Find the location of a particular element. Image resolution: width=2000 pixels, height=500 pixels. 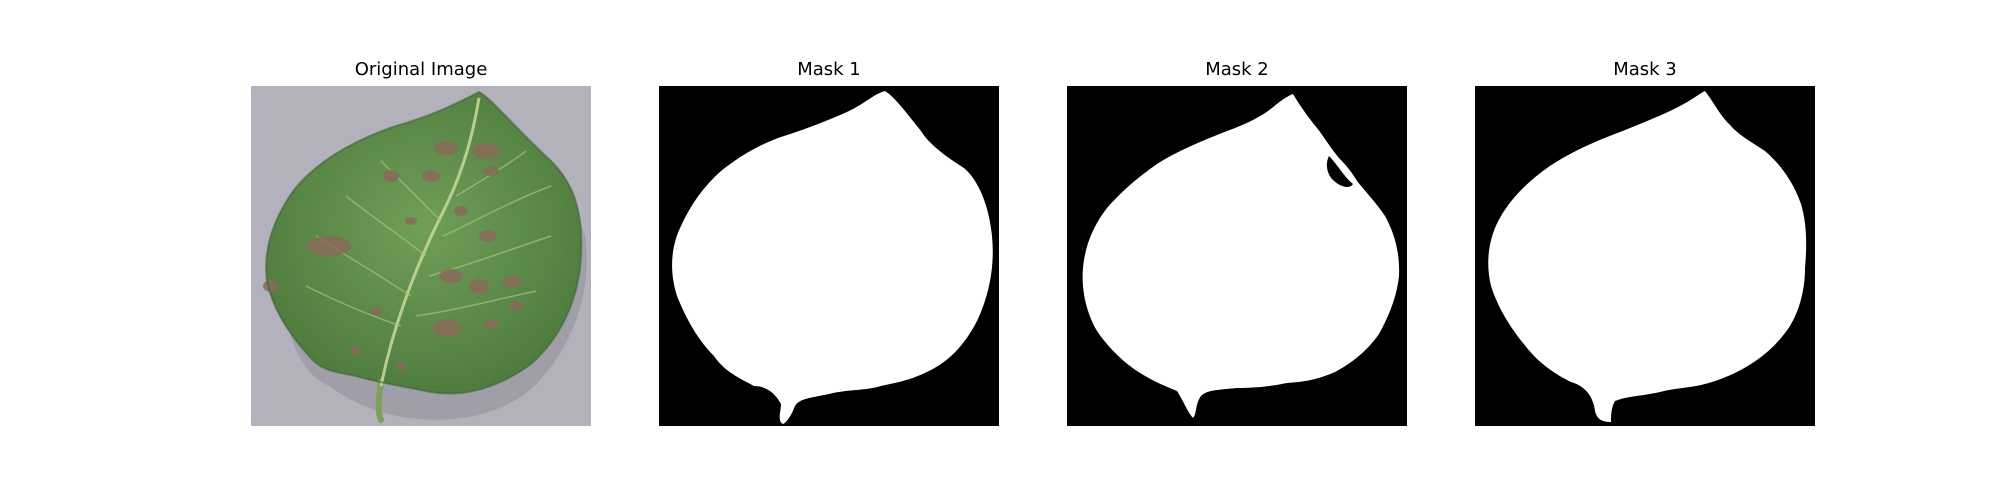

panel-title-mask-2: Mask 2 is located at coordinates (1237, 69).